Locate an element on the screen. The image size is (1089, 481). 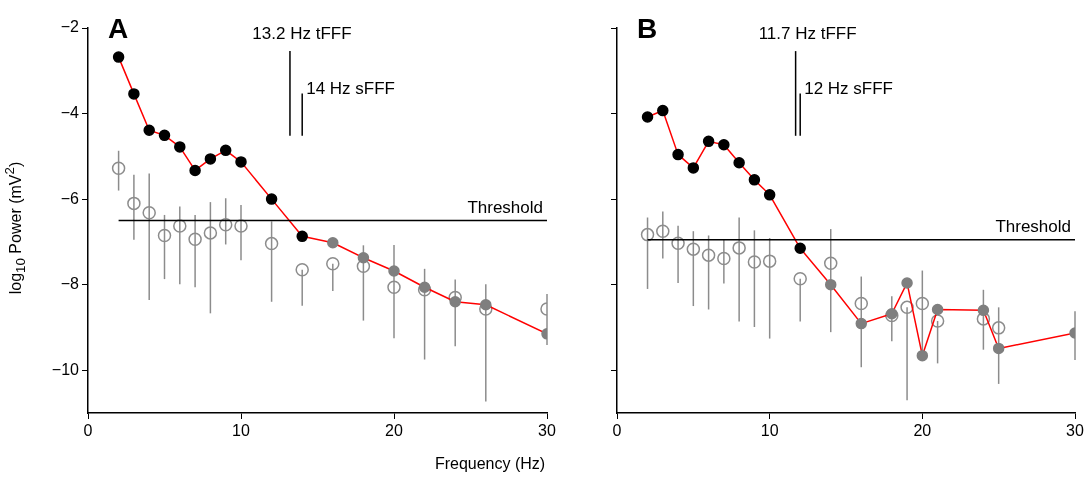
ref-line-label: 13.2 Hz tFFF is located at coordinates (302, 34).